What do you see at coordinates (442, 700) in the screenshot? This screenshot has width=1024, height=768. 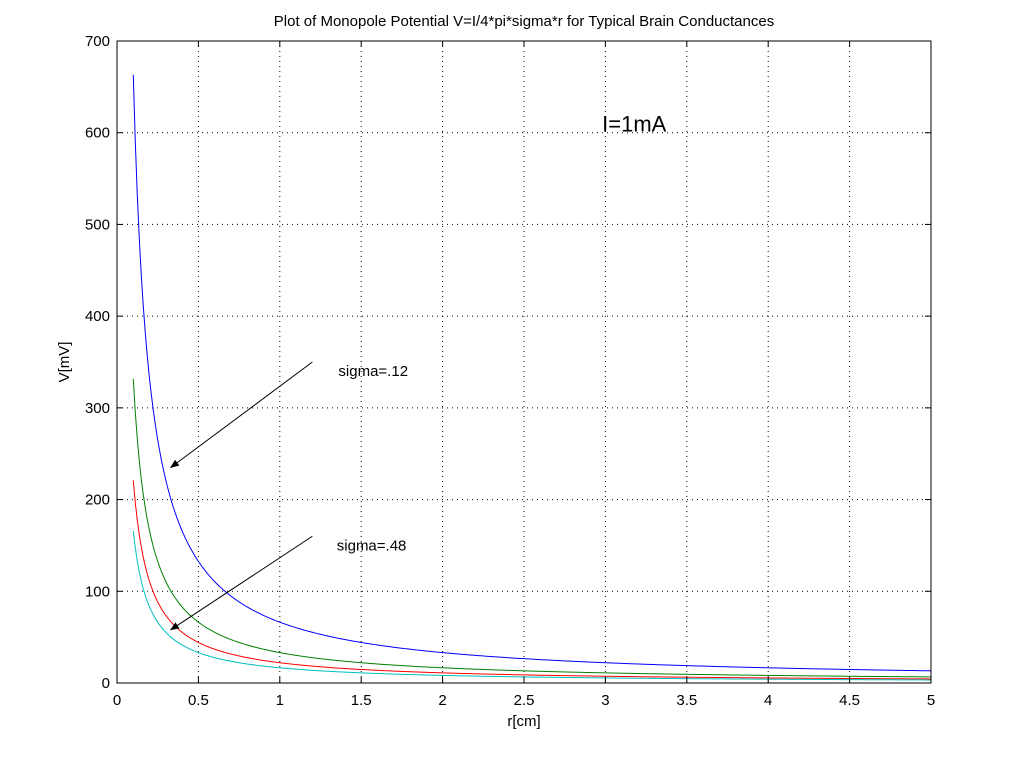 I see `x-tick-label: 2` at bounding box center [442, 700].